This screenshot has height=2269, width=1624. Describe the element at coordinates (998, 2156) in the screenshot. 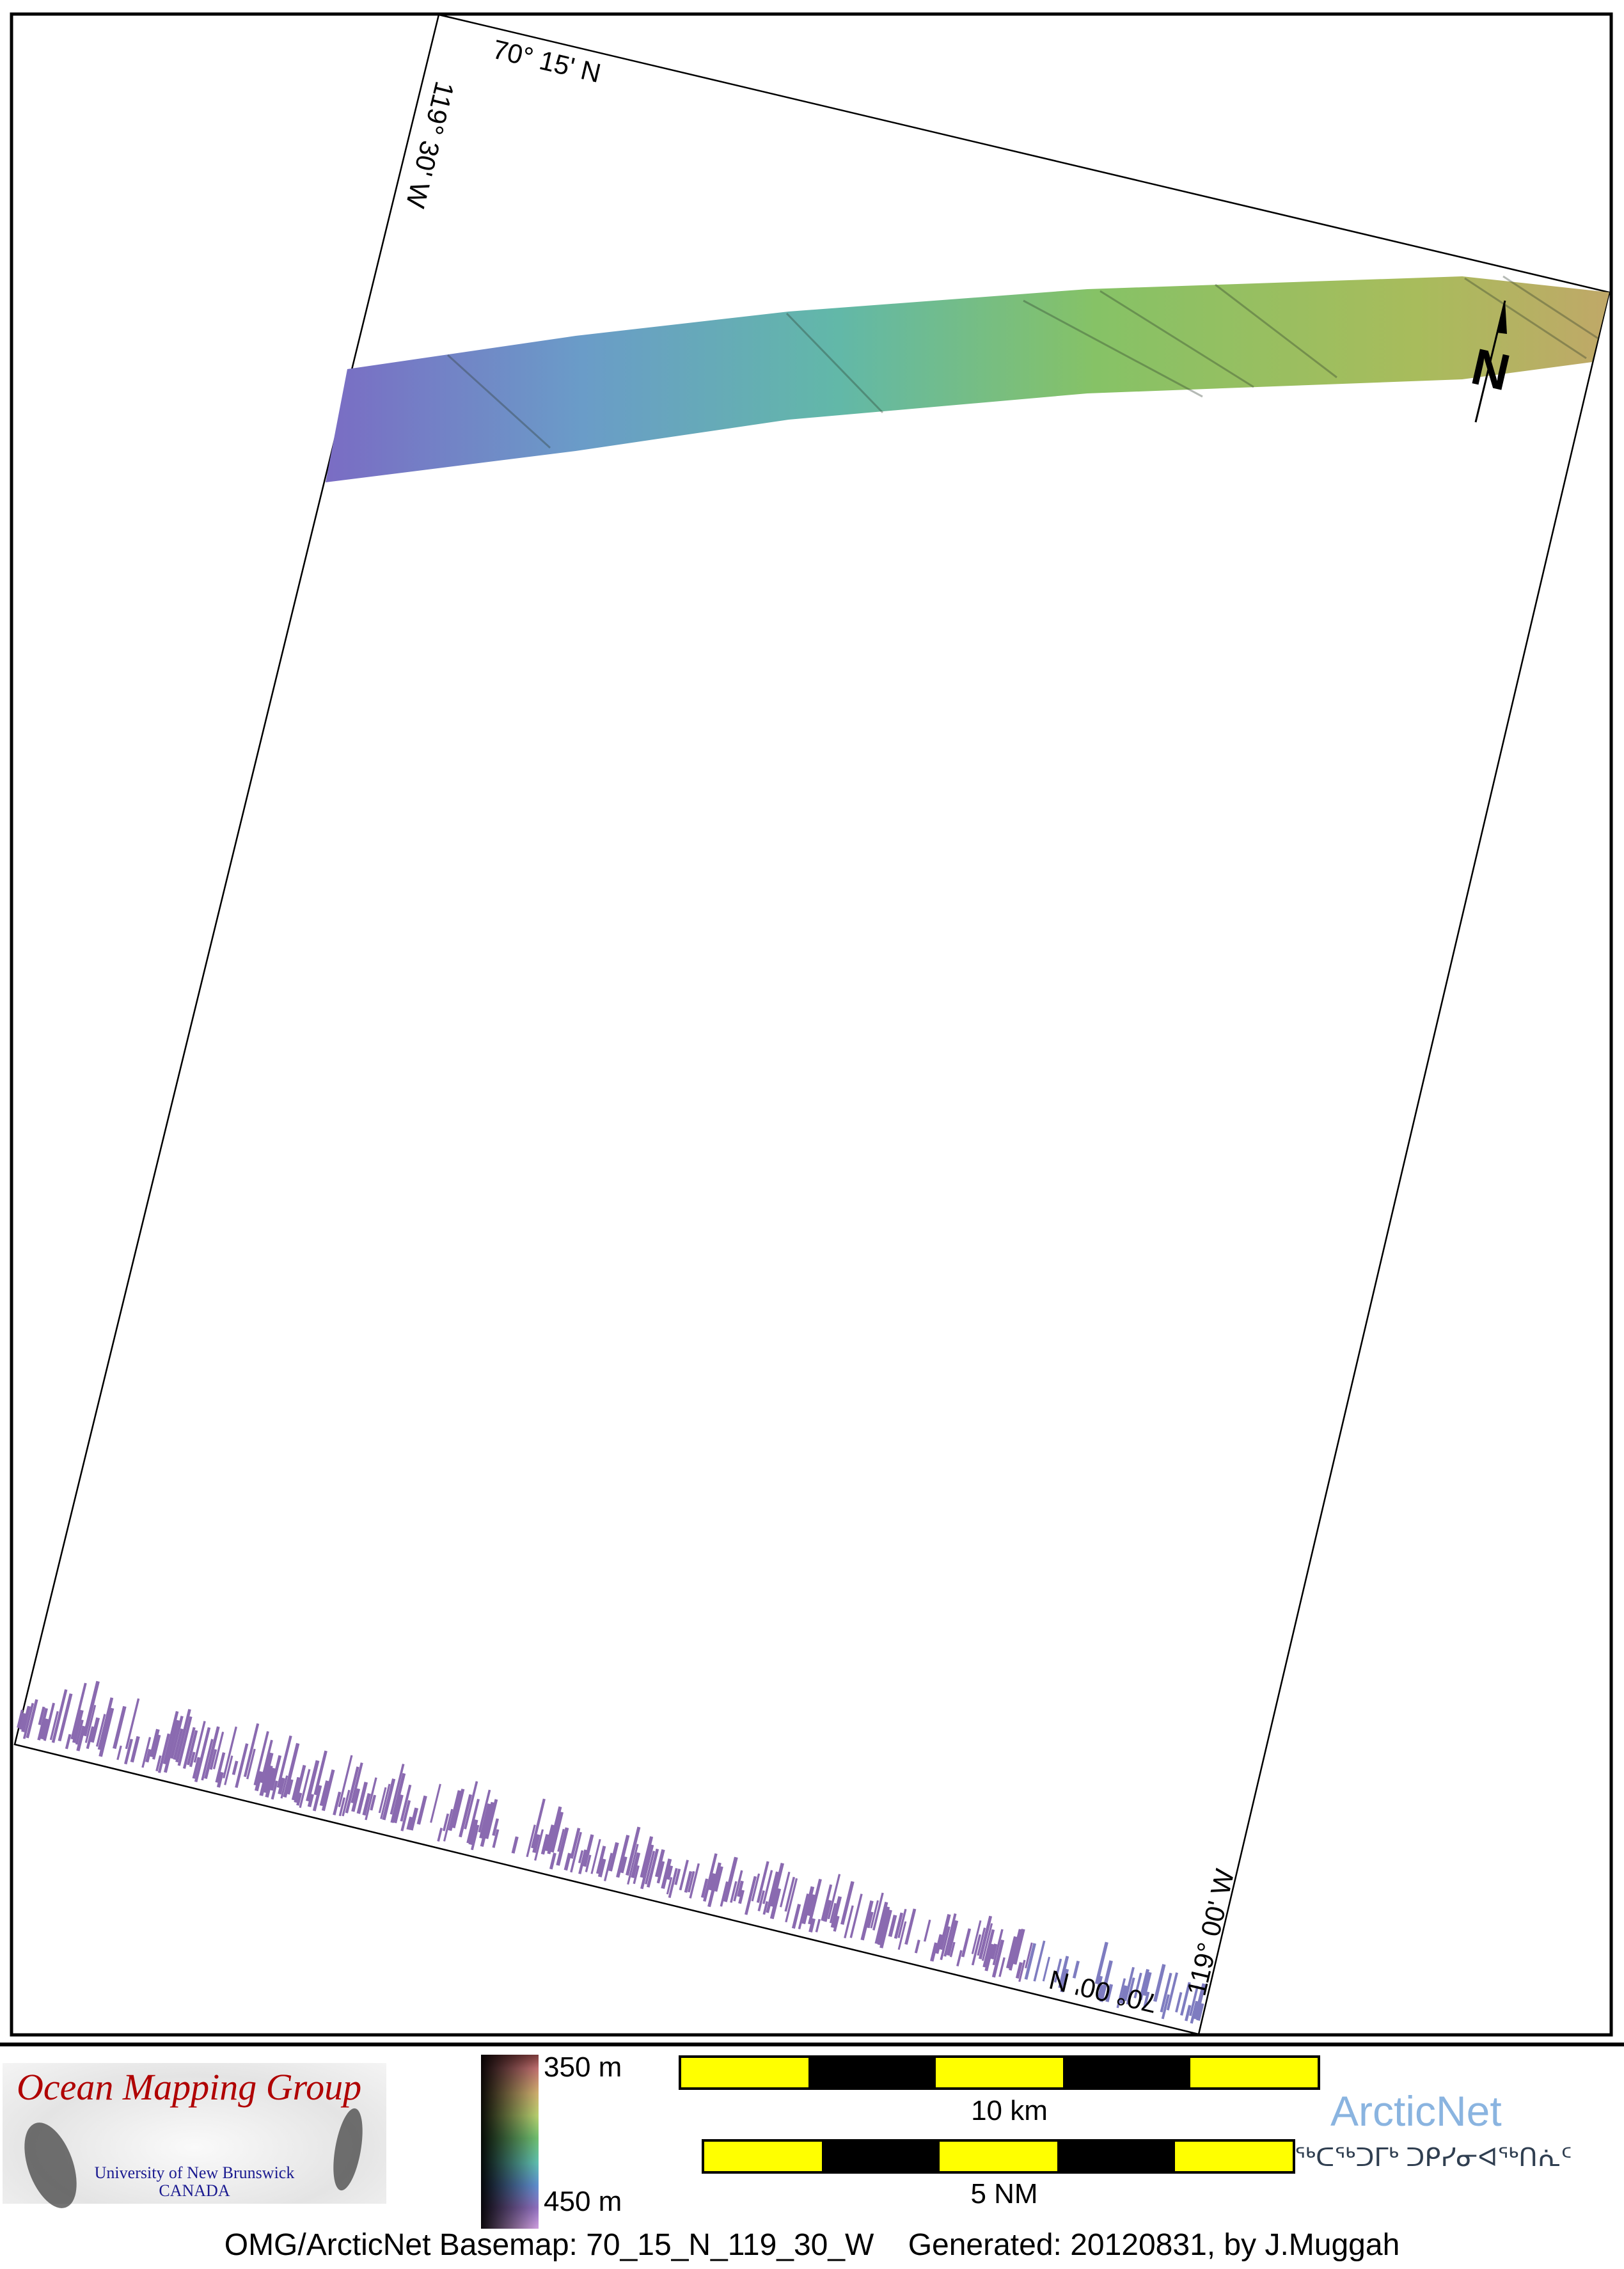

I see `scale-bar-nm` at that location.